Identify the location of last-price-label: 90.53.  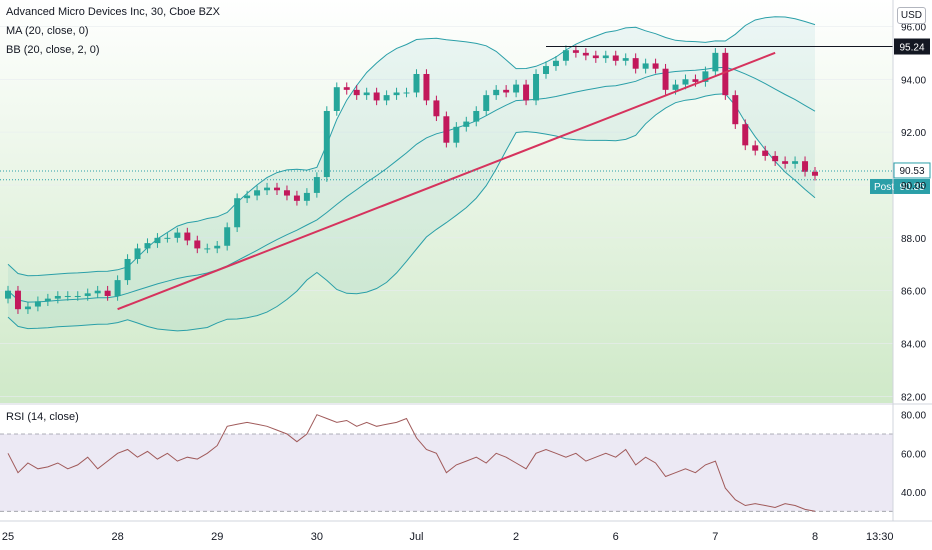
(911, 171).